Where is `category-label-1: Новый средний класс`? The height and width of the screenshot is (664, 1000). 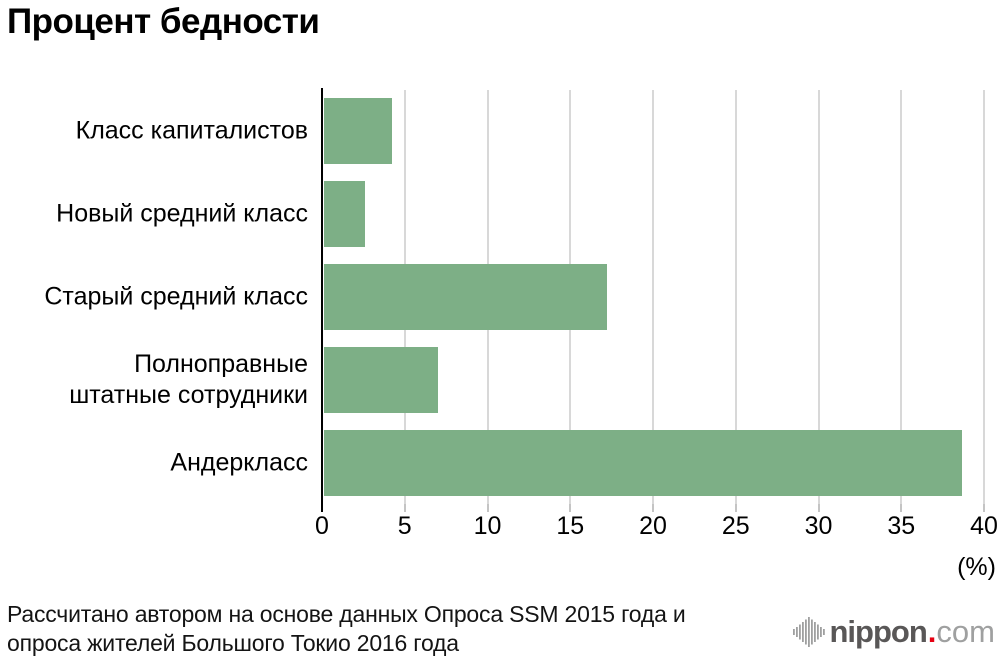 category-label-1: Новый средний класс is located at coordinates (182, 214).